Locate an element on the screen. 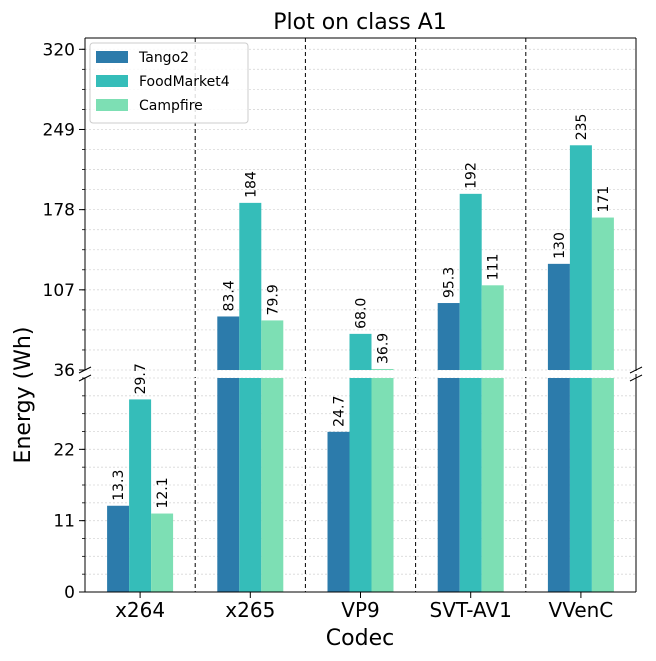  x-tick-label: VP9 is located at coordinates (360, 610).